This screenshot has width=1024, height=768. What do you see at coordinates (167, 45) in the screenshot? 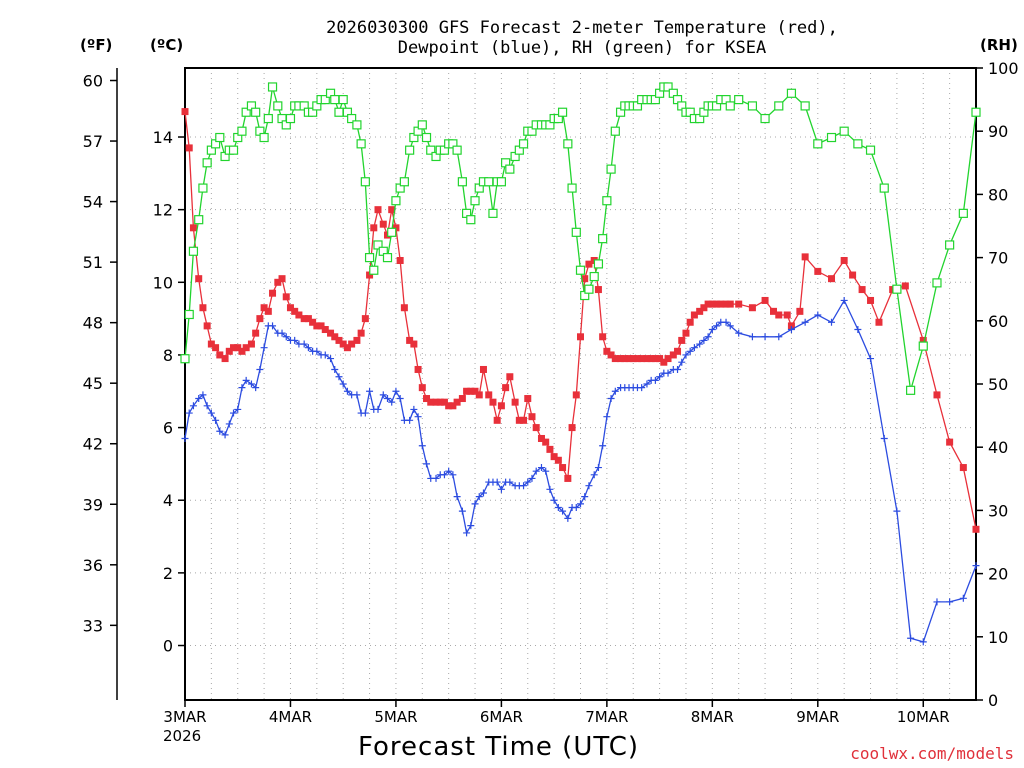
I see `unit-celsius-label: (ºC)` at bounding box center [167, 45].